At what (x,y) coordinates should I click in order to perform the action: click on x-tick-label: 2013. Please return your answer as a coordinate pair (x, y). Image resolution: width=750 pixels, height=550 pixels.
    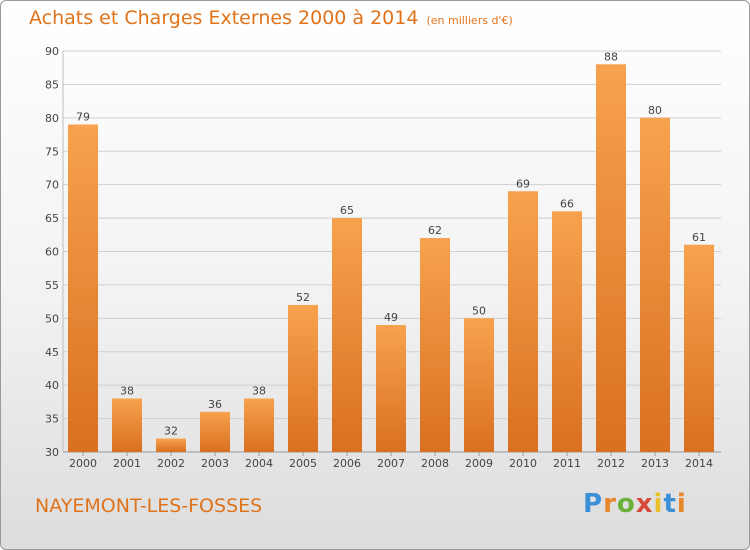
    Looking at the image, I should click on (655, 463).